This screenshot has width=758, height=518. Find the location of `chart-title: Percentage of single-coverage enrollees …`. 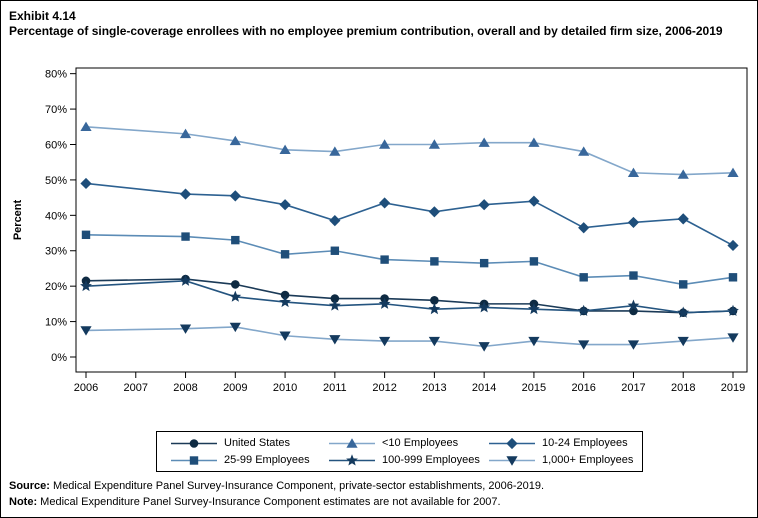

chart-title: Percentage of single-coverage enrollees … is located at coordinates (366, 31).